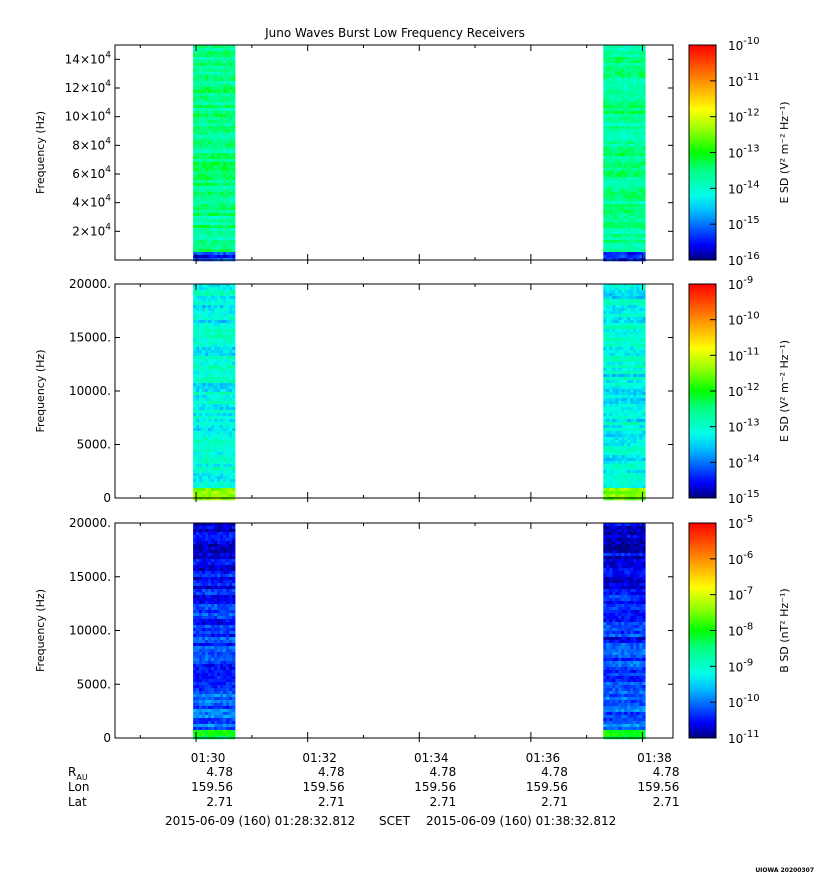 This screenshot has width=815, height=880. I want to click on colorbar: 10⁻⁹ 10⁻¹⁰ 10⁻¹¹ 10⁻¹² 10⁻¹³ 10⁻¹⁴ 10⁻¹⁵, so click(724, 390).